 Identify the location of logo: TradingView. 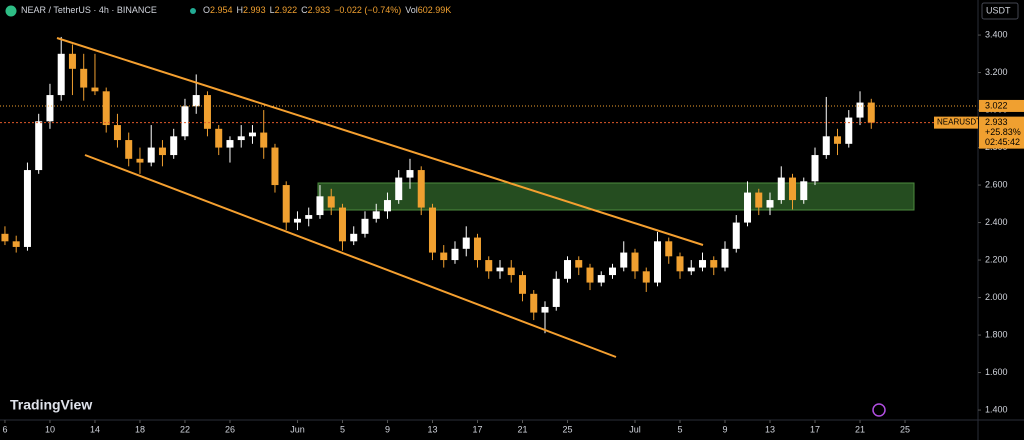
(51, 405).